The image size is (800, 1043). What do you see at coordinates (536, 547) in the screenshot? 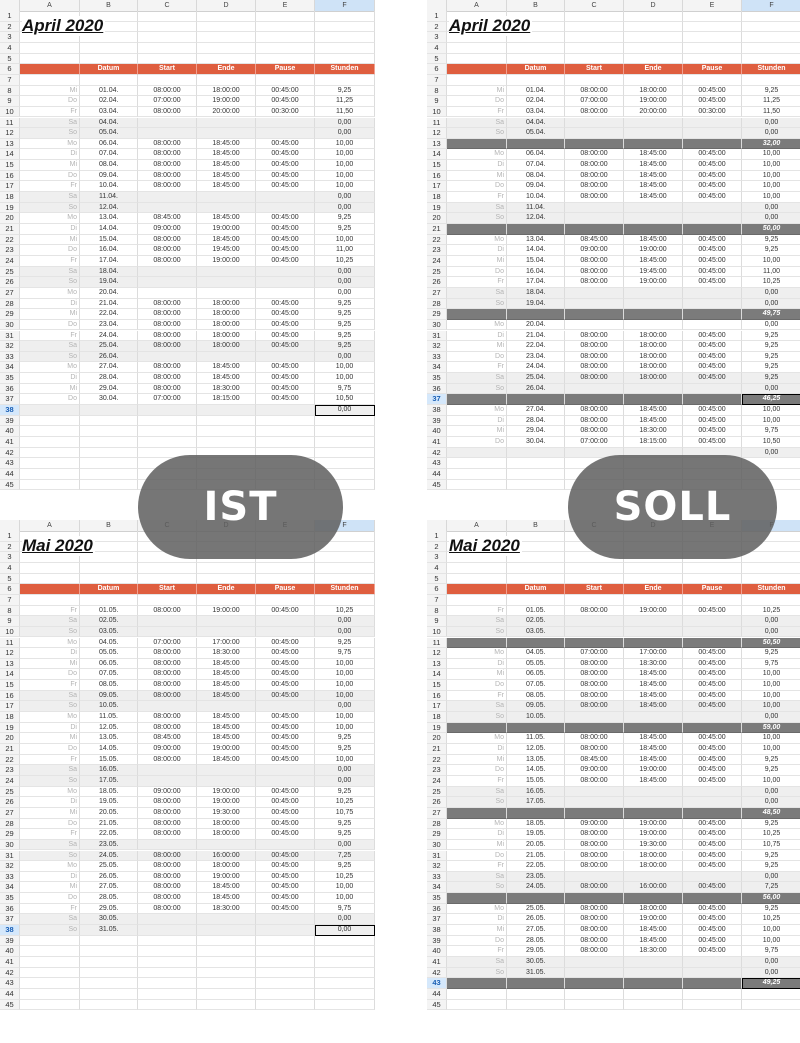
I see `cell-b2` at bounding box center [536, 547].